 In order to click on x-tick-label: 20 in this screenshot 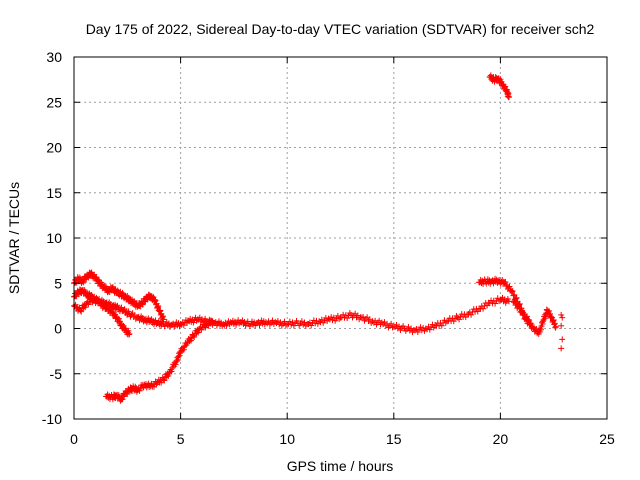, I will do `click(501, 439)`.